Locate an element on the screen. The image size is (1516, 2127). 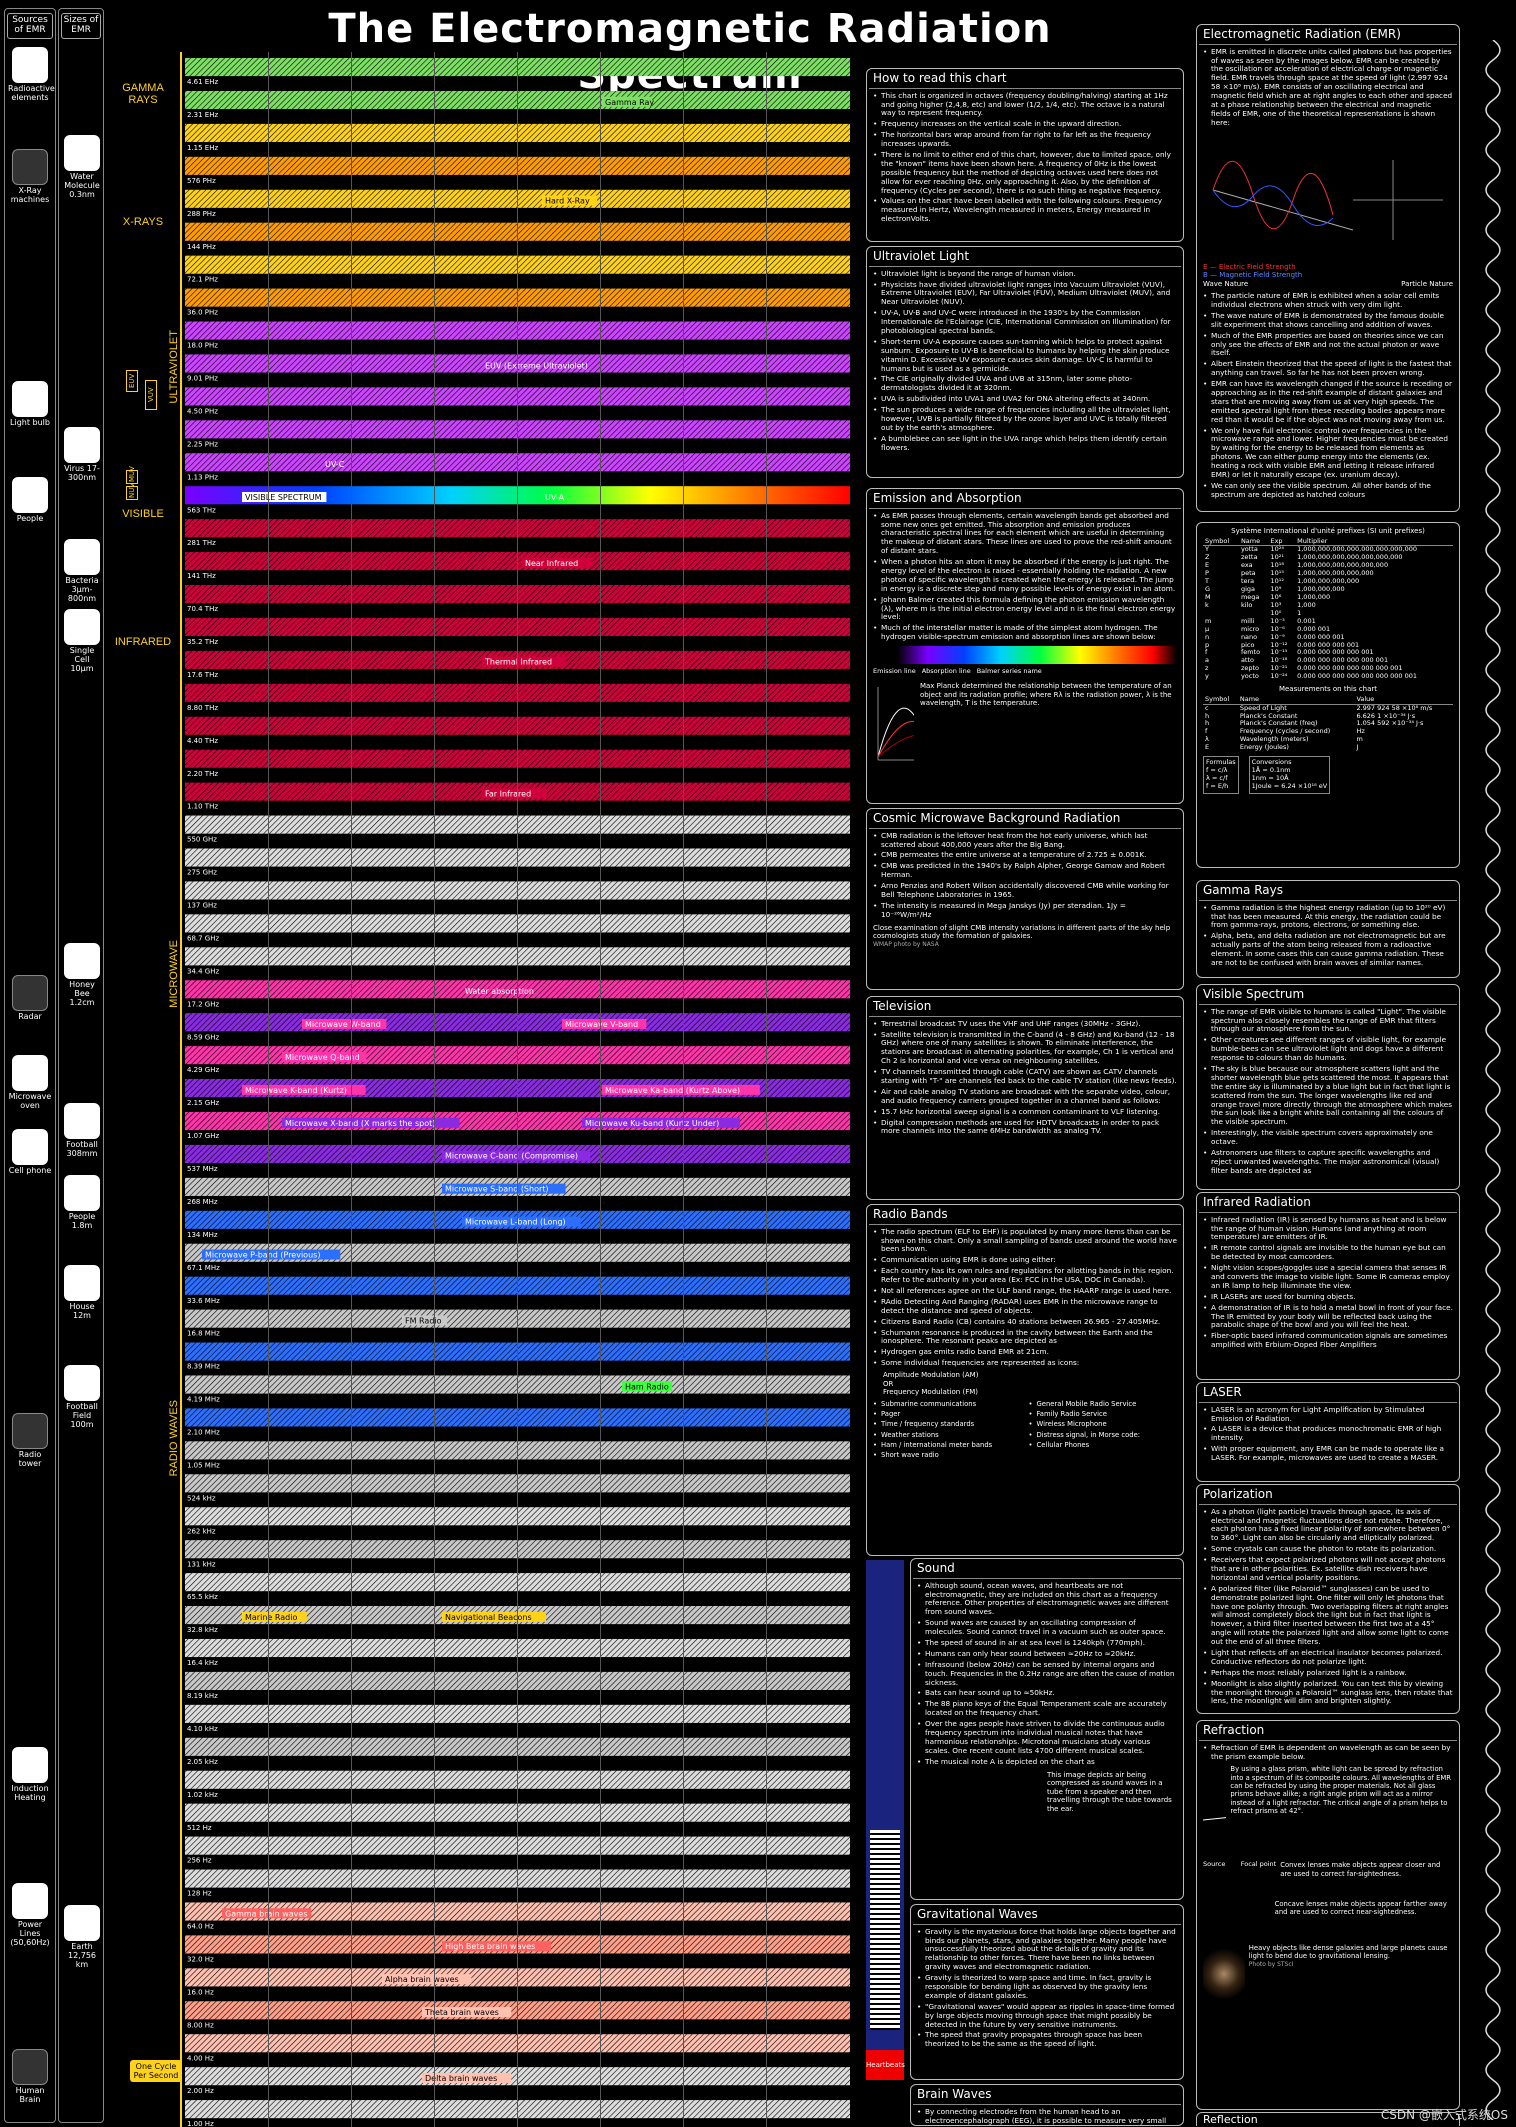
frequency-label: 131 kHz is located at coordinates (201, 1564).